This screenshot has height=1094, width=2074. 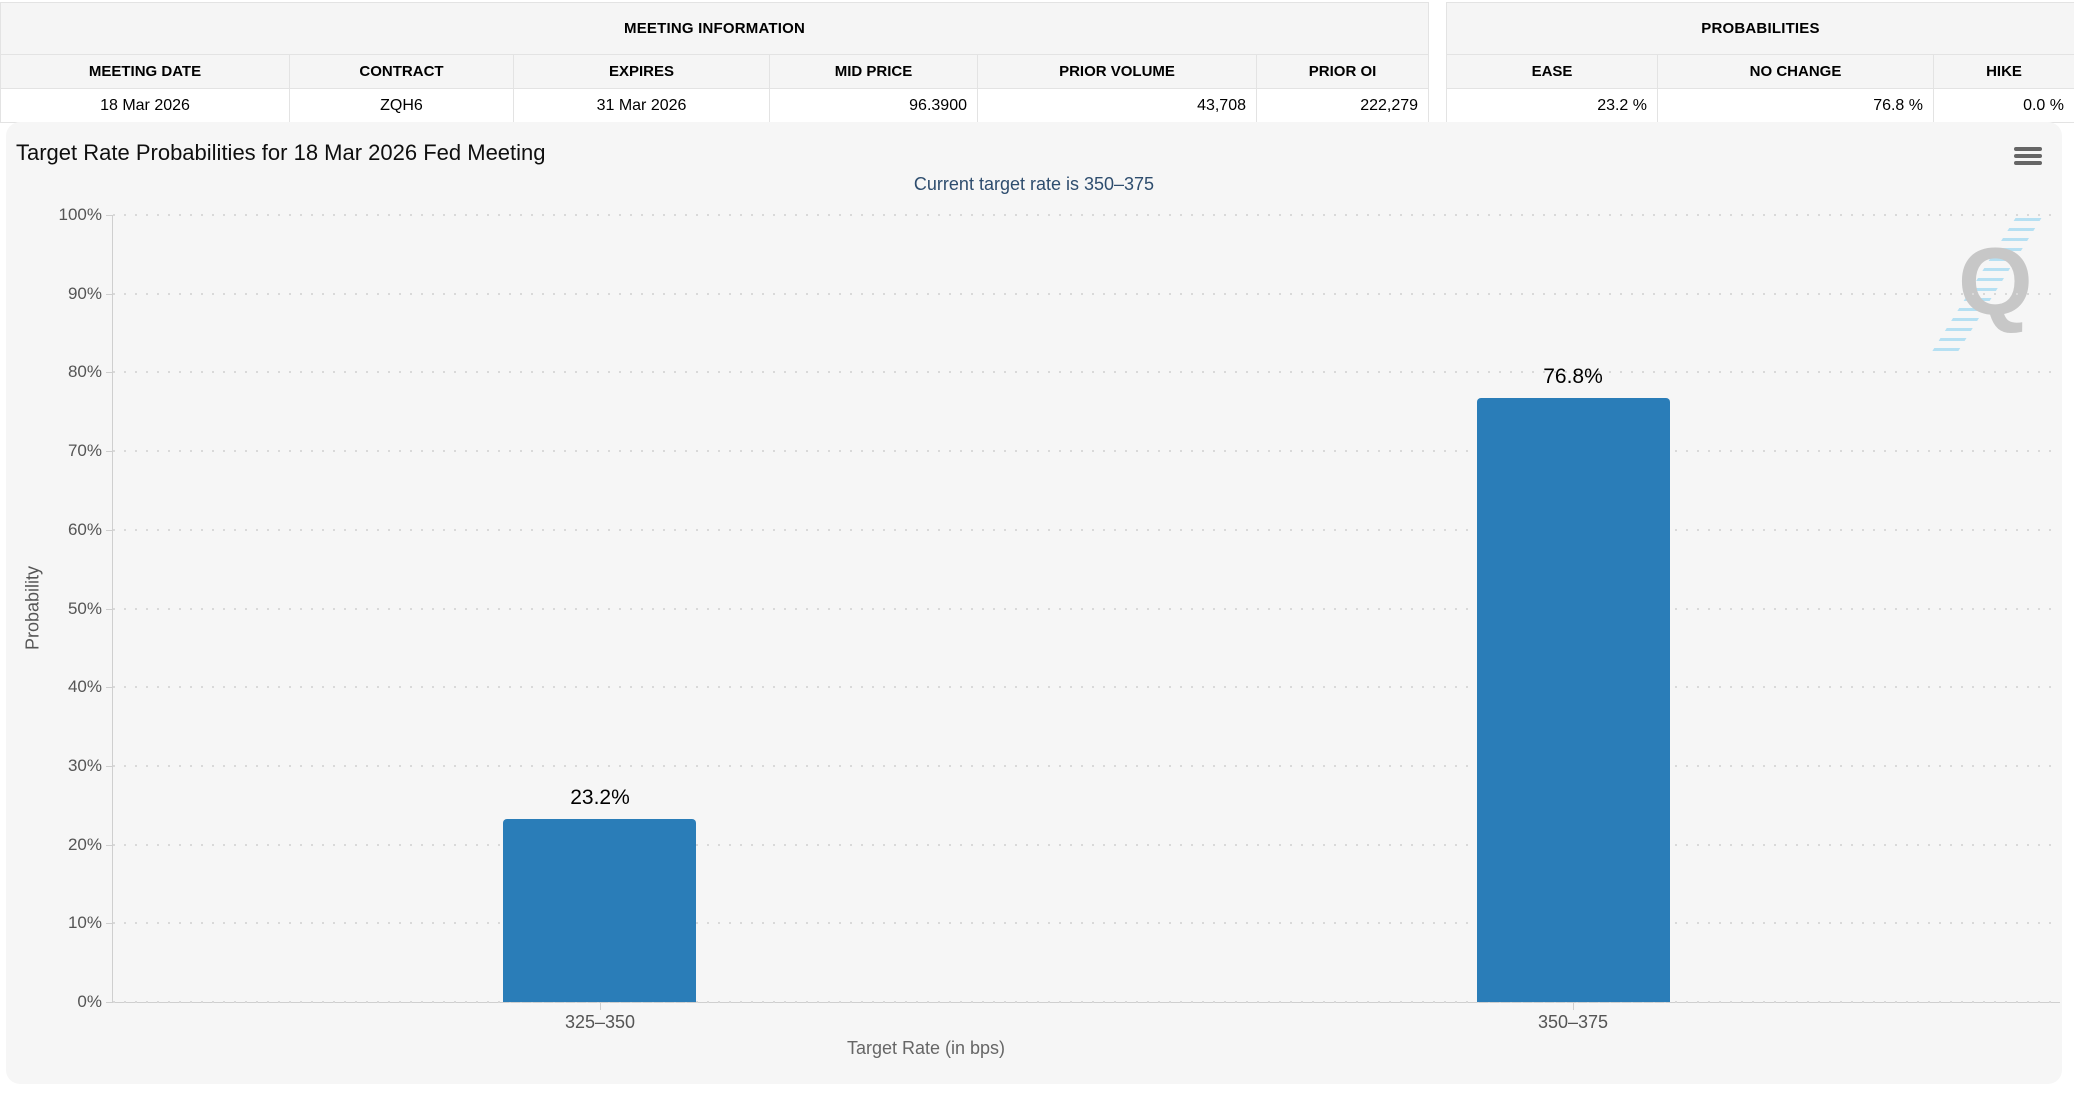 I want to click on col-header-prior-oi: PRIOR OI, so click(x=1342, y=71).